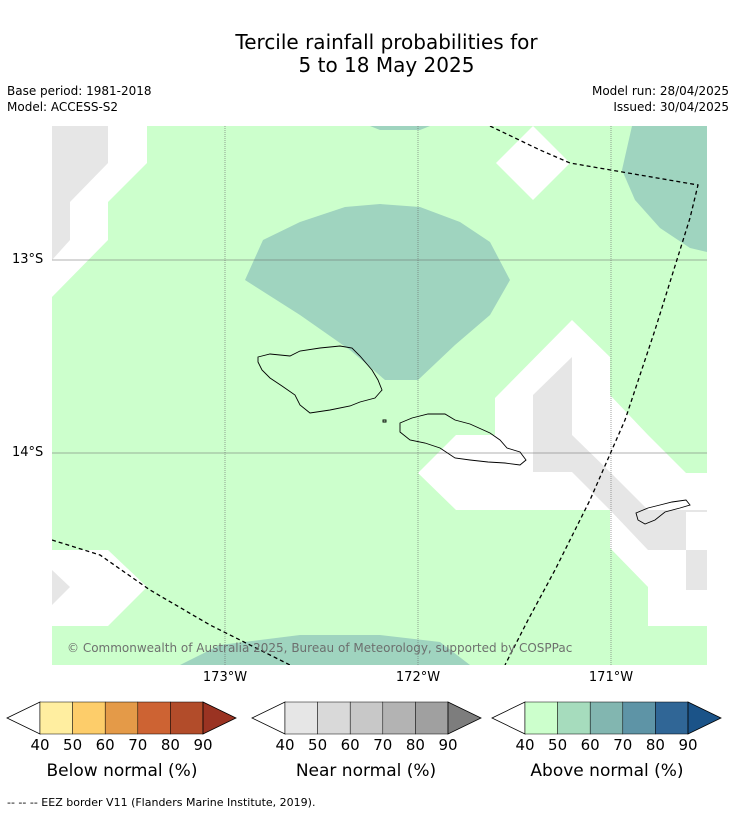 The width and height of the screenshot is (736, 816). What do you see at coordinates (463, 439) in the screenshot?
I see `upolu-island` at bounding box center [463, 439].